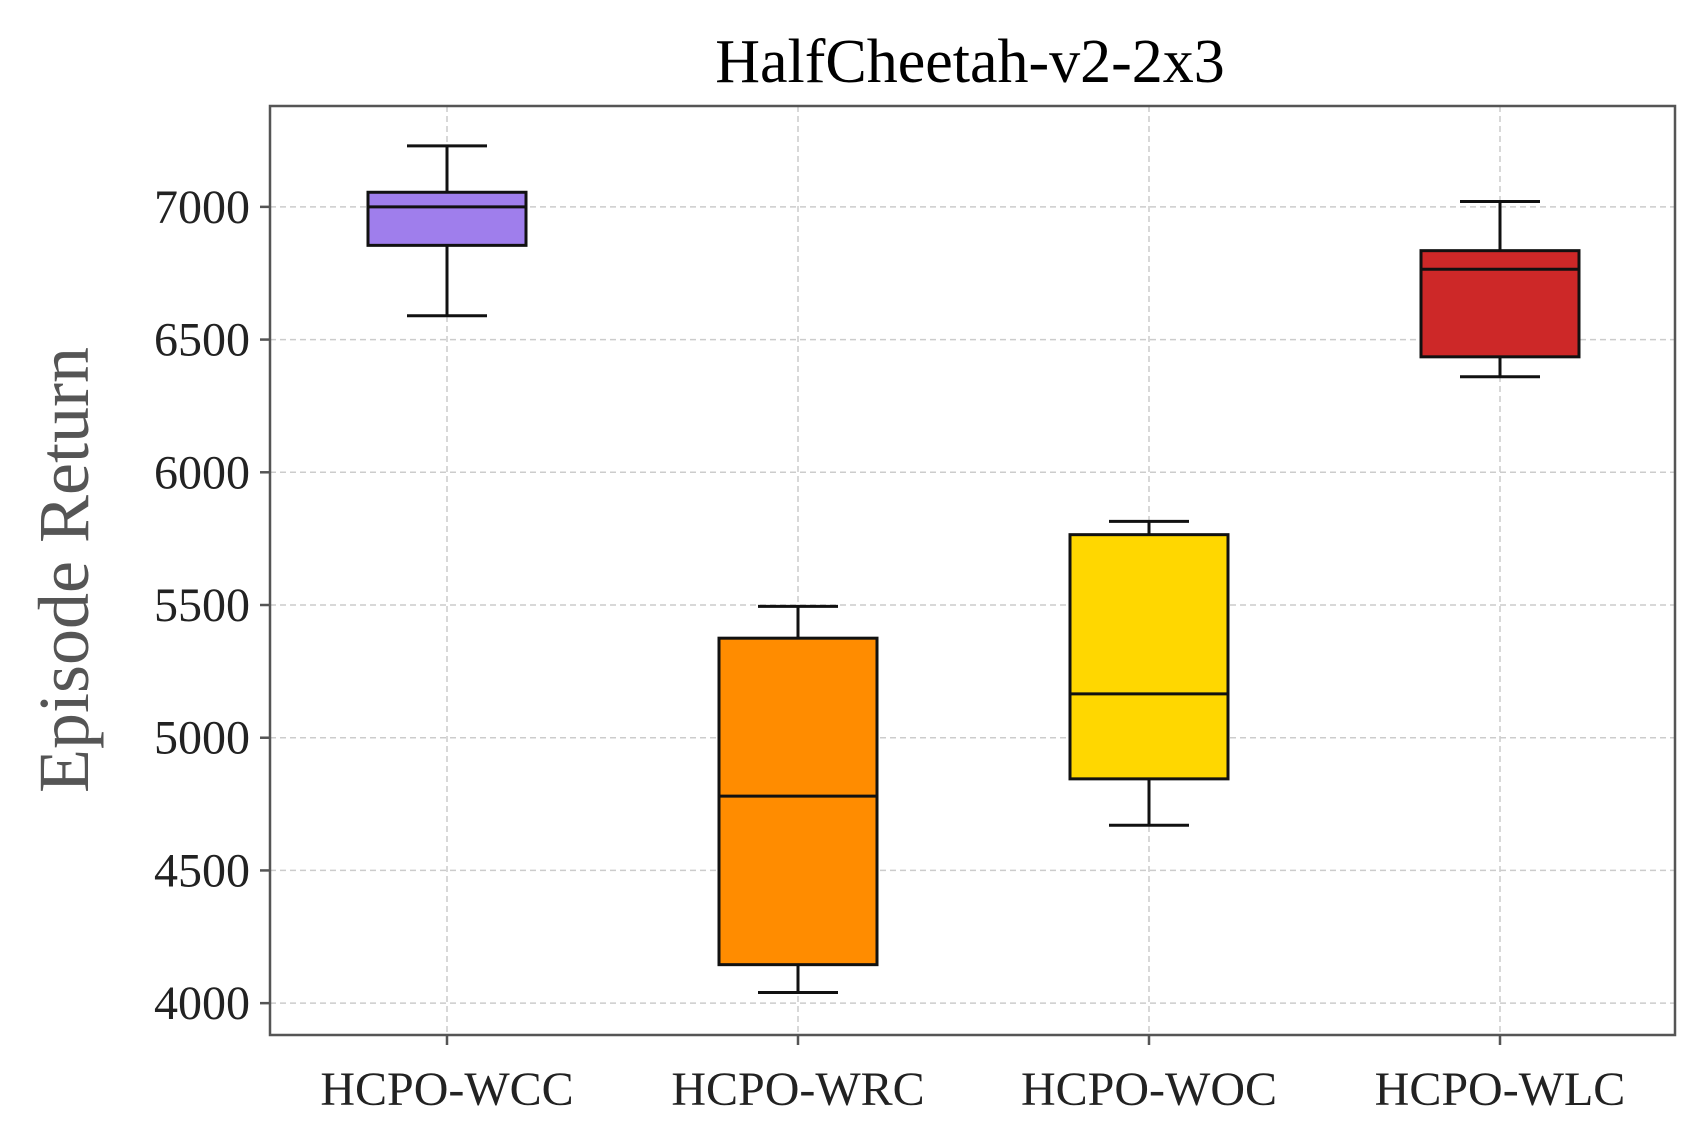 The height and width of the screenshot is (1141, 1694). I want to click on y-tick-label: 5500, so click(202, 605).